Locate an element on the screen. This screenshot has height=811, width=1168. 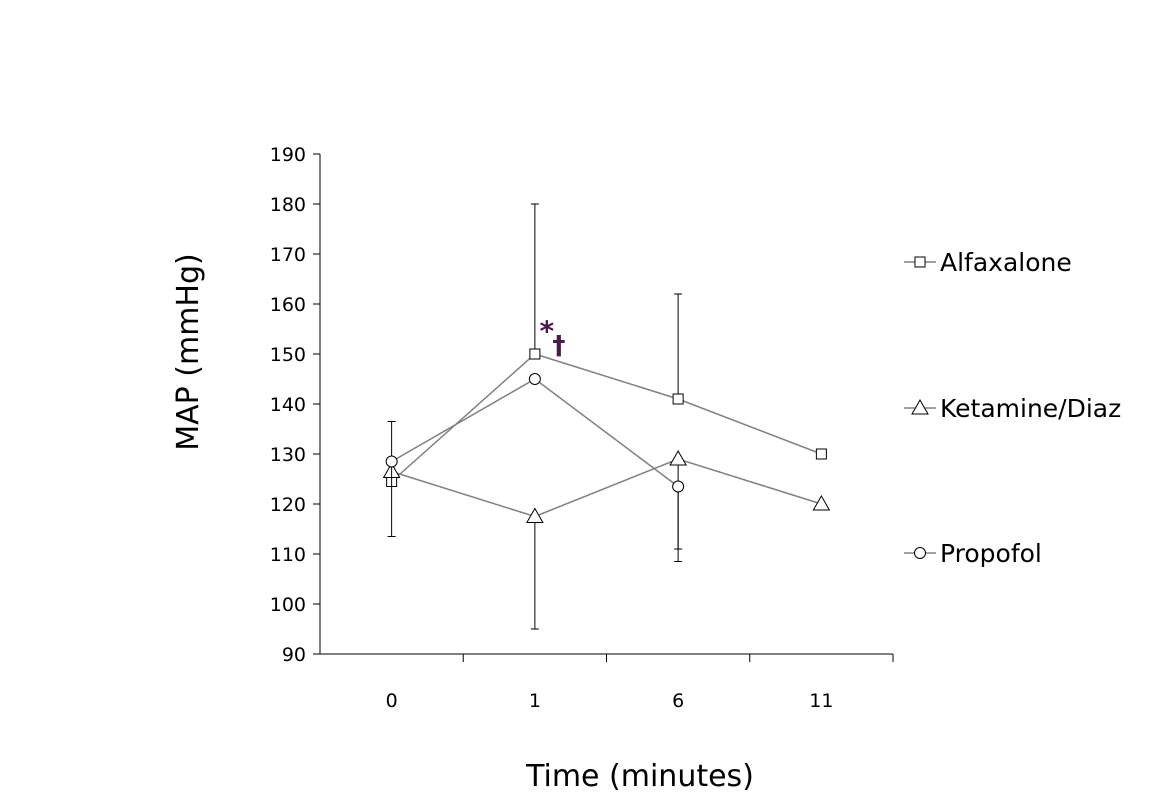
y-tick-label: 150 is located at coordinates (288, 355).